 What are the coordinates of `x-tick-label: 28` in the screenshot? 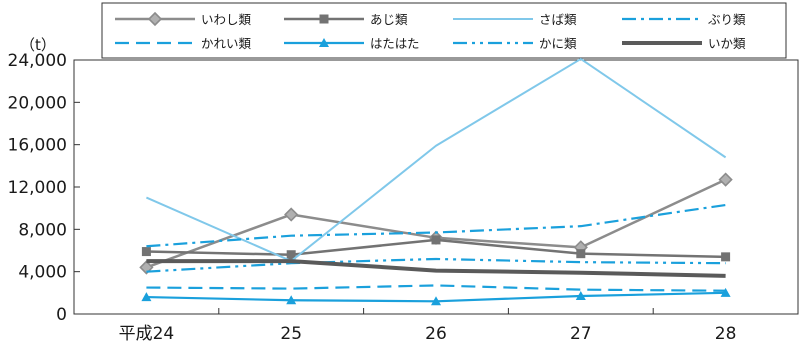 It's located at (726, 334).